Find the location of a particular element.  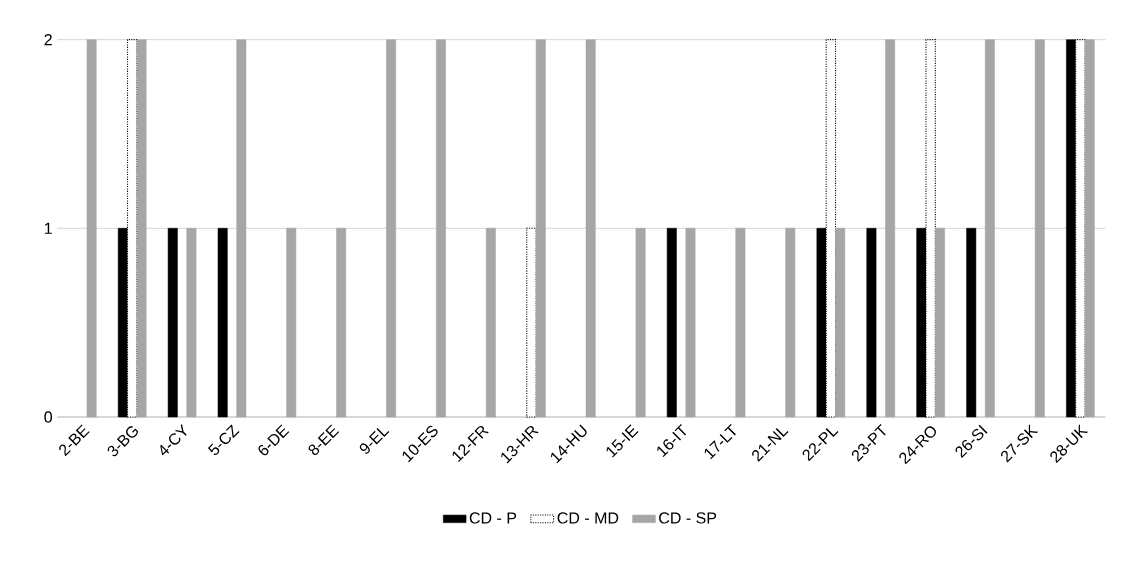

legend-label: CD - SP is located at coordinates (688, 518).